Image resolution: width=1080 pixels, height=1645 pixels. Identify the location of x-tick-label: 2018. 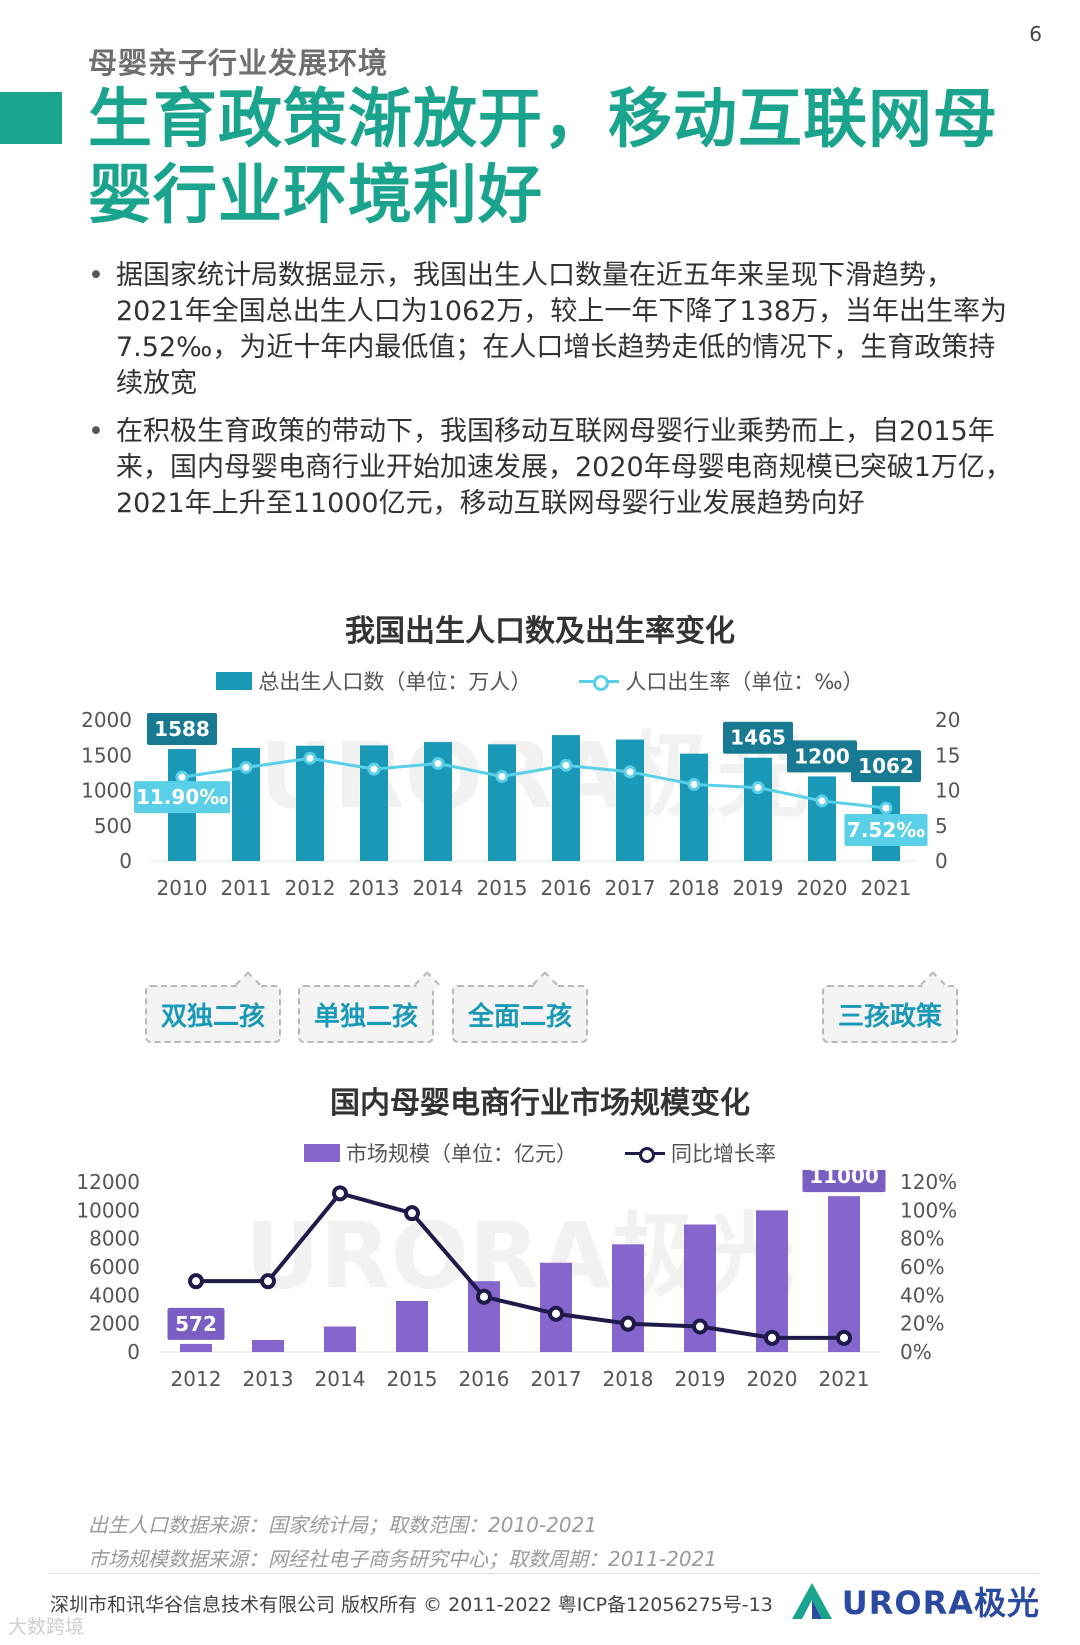
(694, 888).